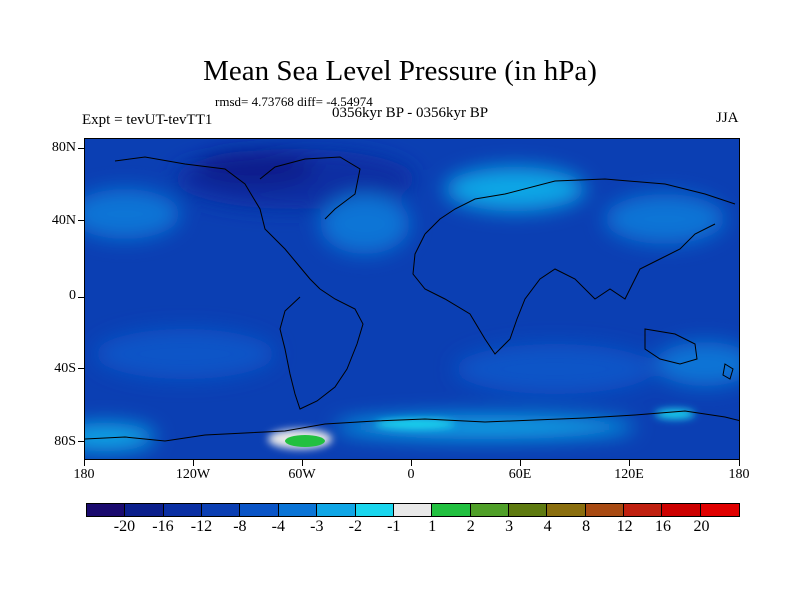  Describe the element at coordinates (509, 526) in the screenshot. I see `colorbar-level-label: 3` at that location.